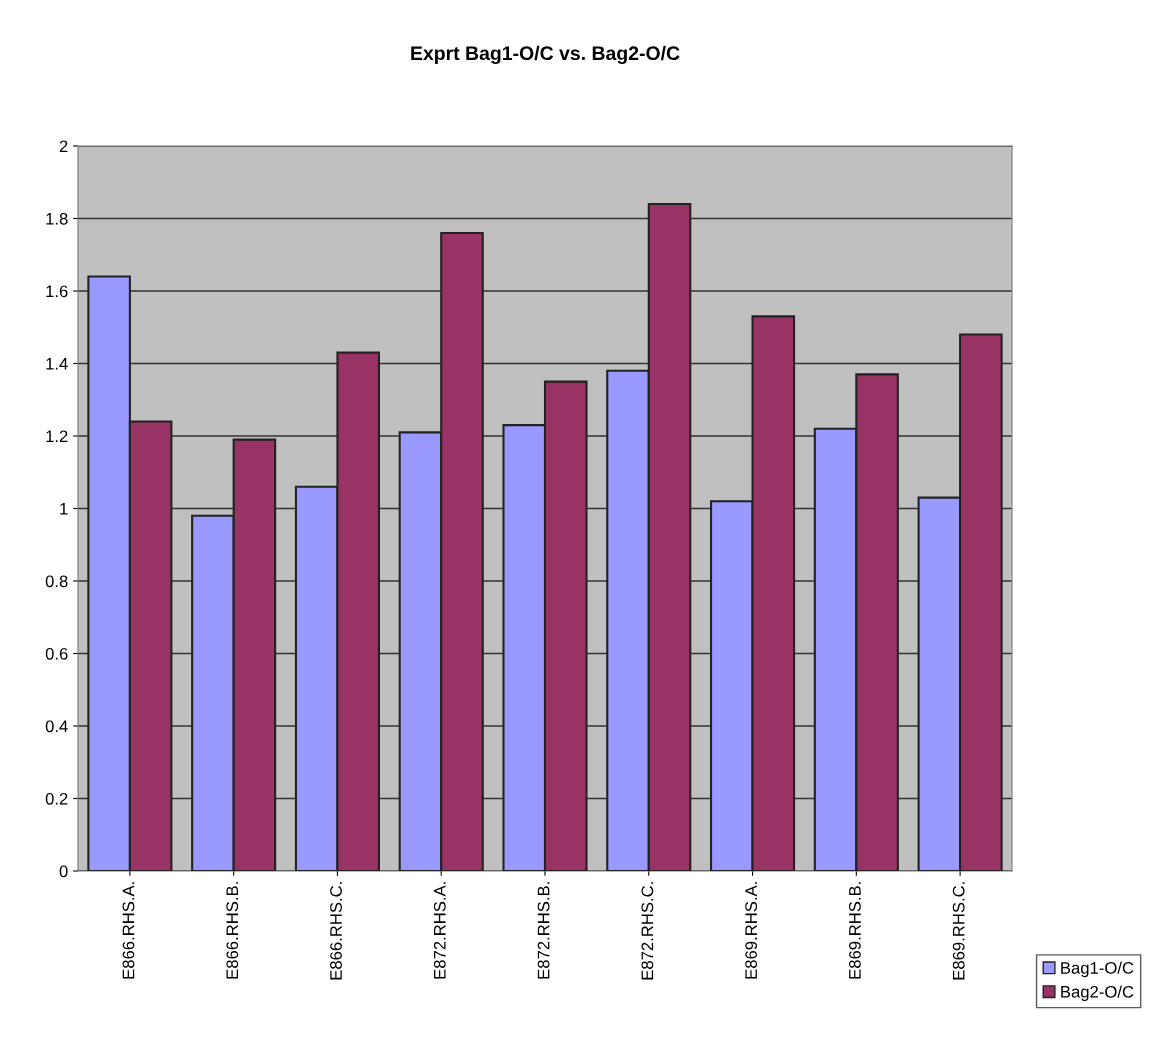  I want to click on y-tick-label: 0.4, so click(56, 726).